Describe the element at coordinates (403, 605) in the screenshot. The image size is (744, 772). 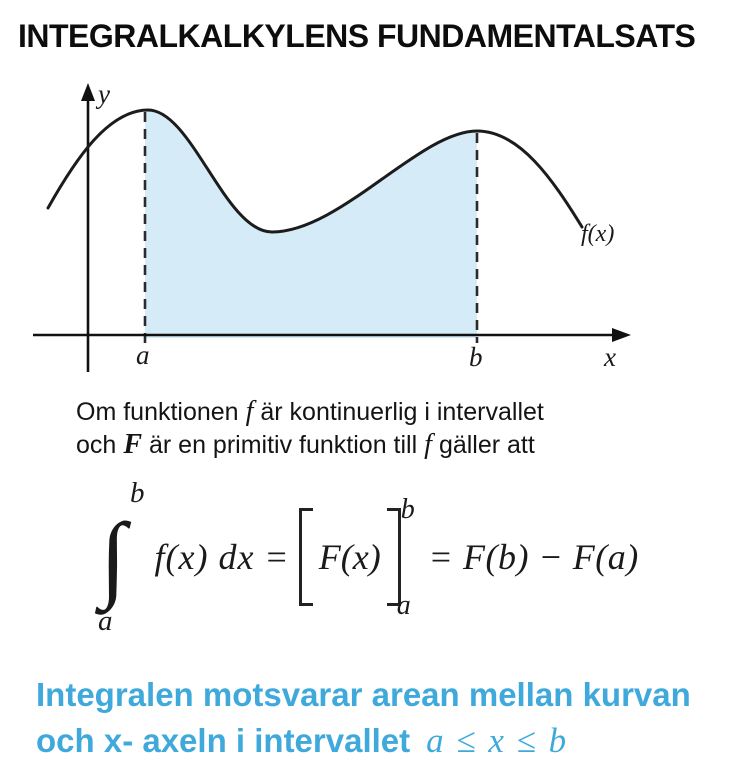
I see `bracket-lower-limit: a` at that location.